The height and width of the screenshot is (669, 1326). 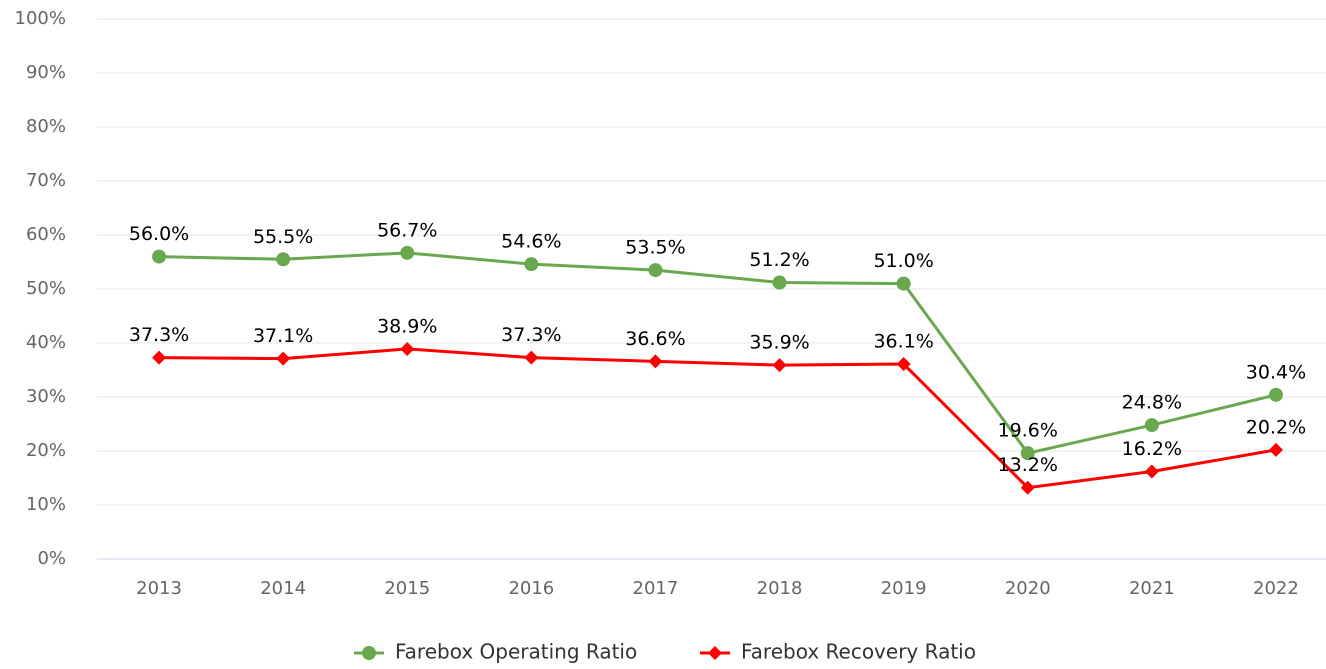 I want to click on data-label: 19.6%, so click(x=1028, y=431).